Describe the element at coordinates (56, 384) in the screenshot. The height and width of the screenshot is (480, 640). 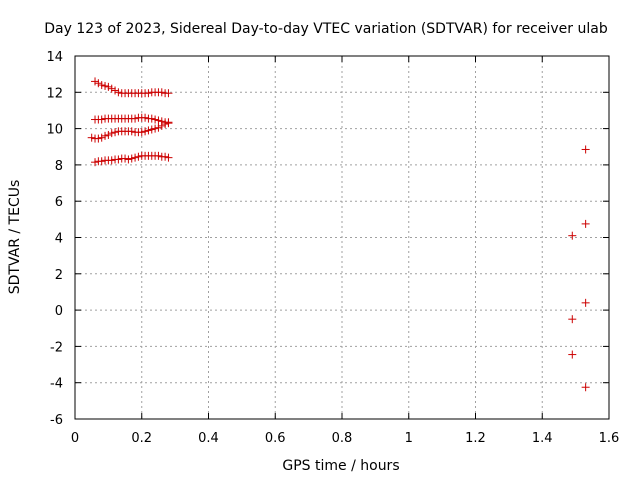
I see `y-tick-label: -4` at that location.